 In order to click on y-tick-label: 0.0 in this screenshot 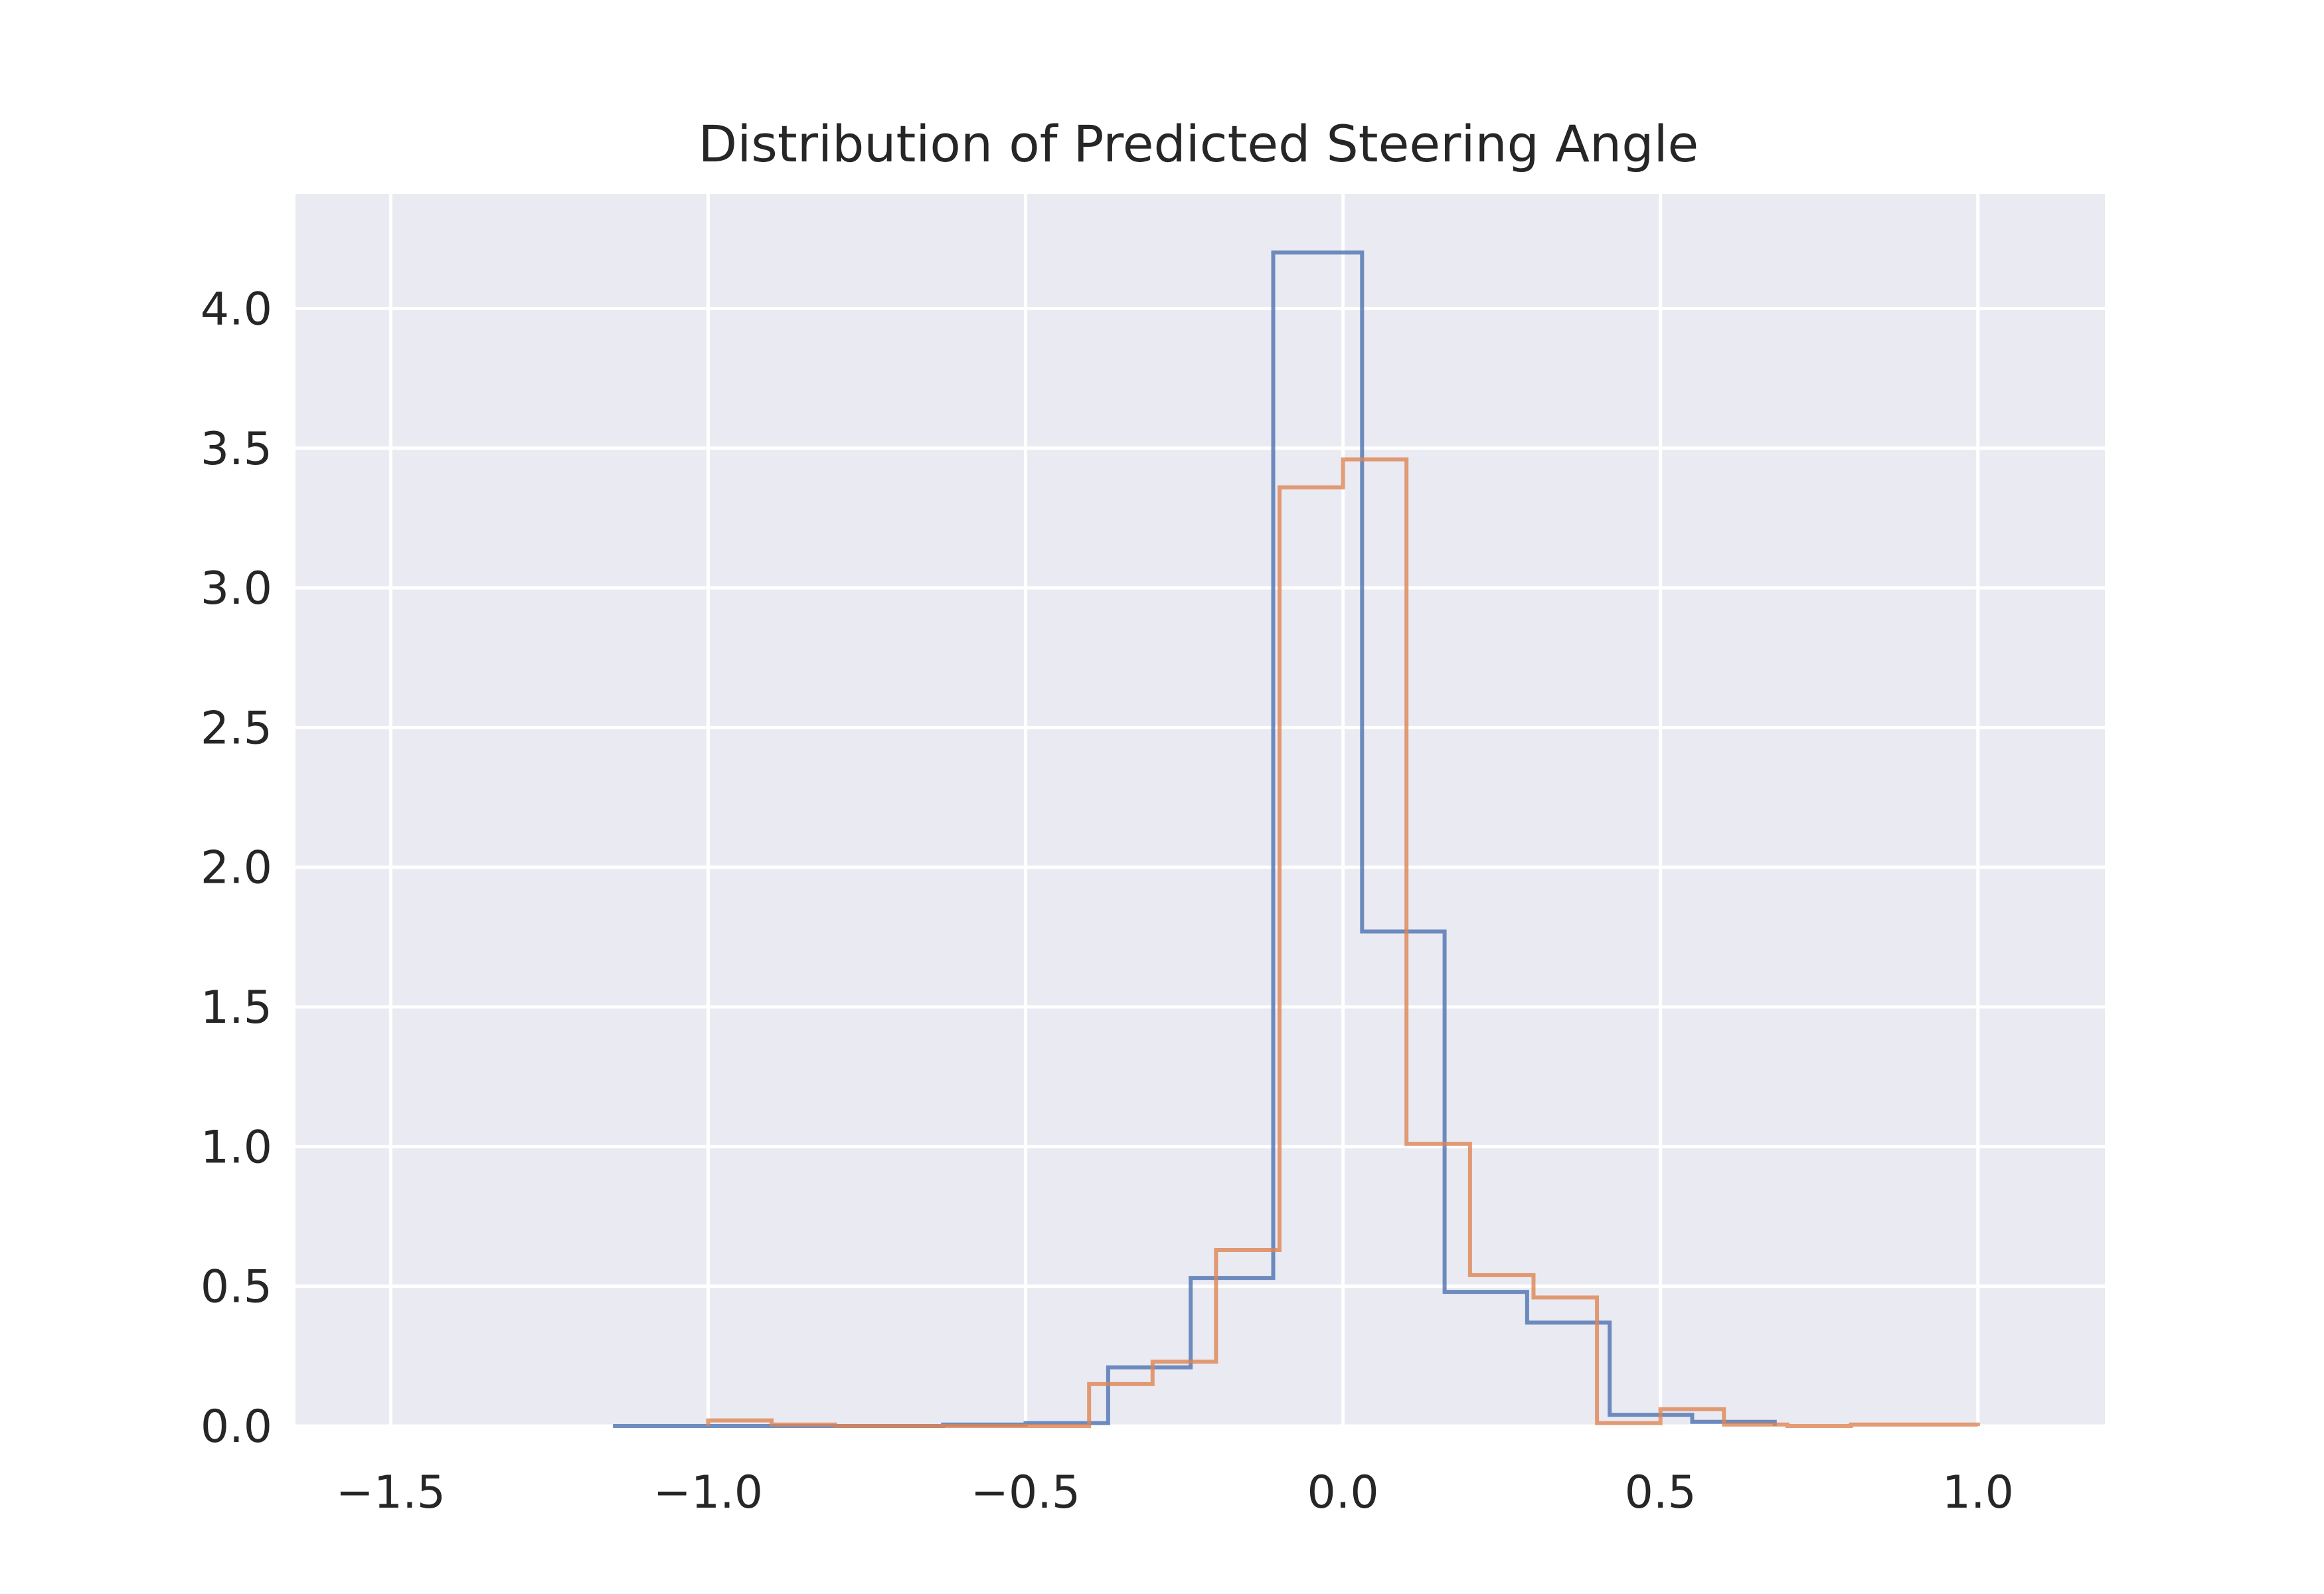, I will do `click(237, 1427)`.